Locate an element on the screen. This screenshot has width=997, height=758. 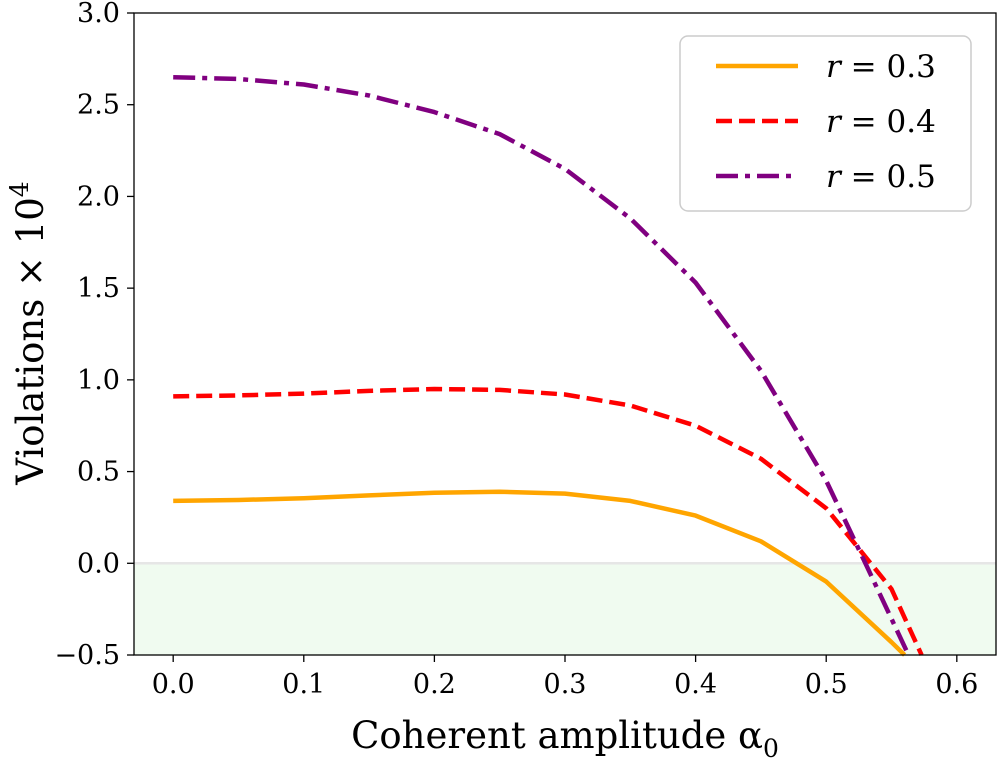
x-axis: 0.0 0.1 0.2 0.3 0.4 0.5 0.6 is located at coordinates (565, 677).